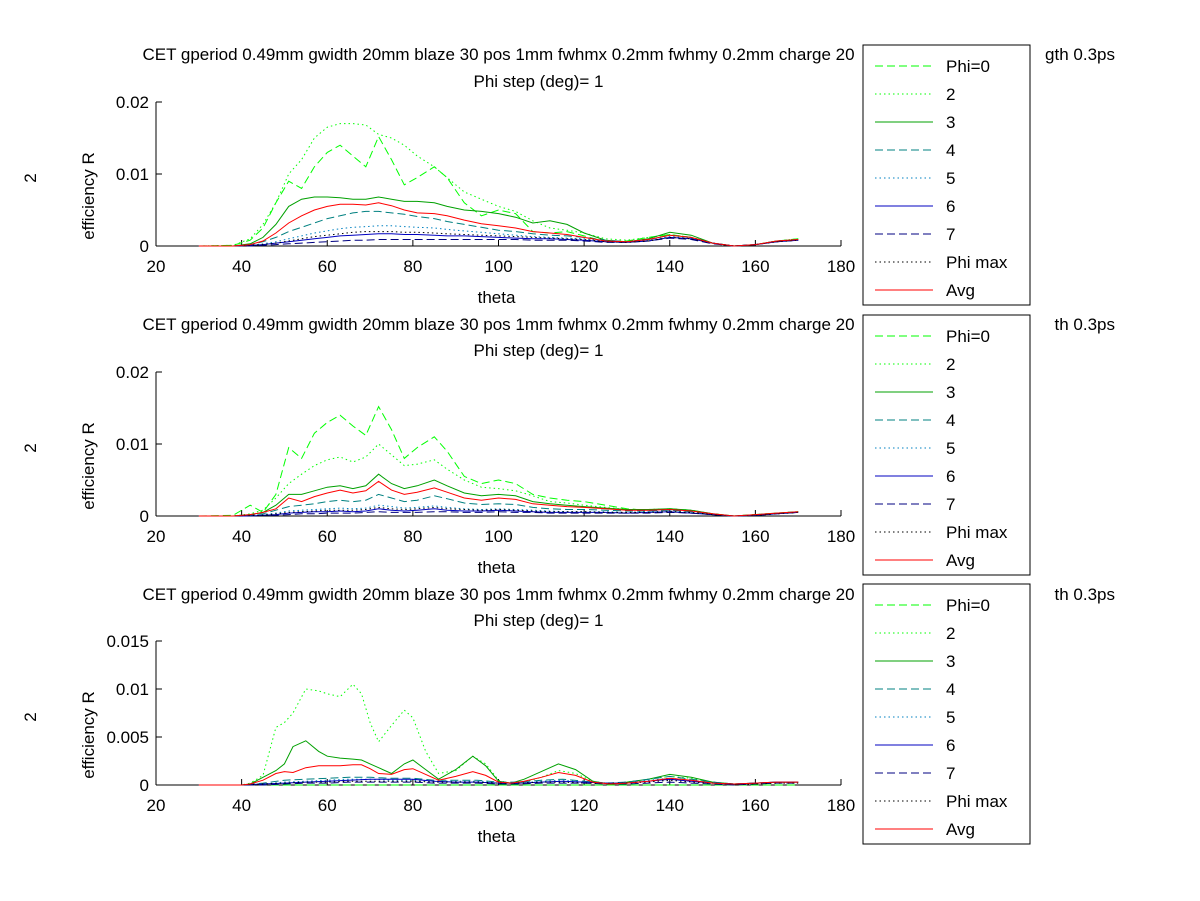 This screenshot has height=901, width=1200. Describe the element at coordinates (960, 560) in the screenshot. I see `legend-entry: Avg` at that location.